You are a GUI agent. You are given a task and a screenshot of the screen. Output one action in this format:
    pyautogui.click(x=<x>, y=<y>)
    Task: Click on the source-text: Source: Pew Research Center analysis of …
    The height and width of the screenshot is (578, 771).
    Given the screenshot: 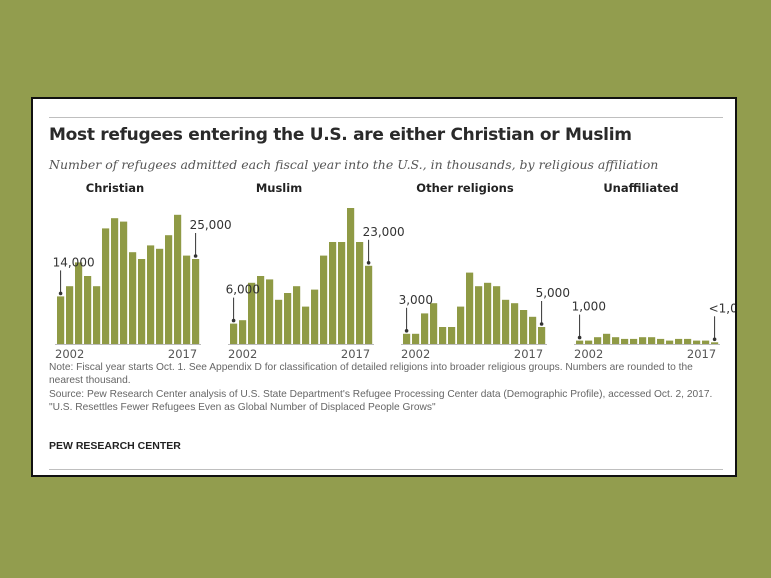 What is the action you would take?
    pyautogui.click(x=381, y=394)
    